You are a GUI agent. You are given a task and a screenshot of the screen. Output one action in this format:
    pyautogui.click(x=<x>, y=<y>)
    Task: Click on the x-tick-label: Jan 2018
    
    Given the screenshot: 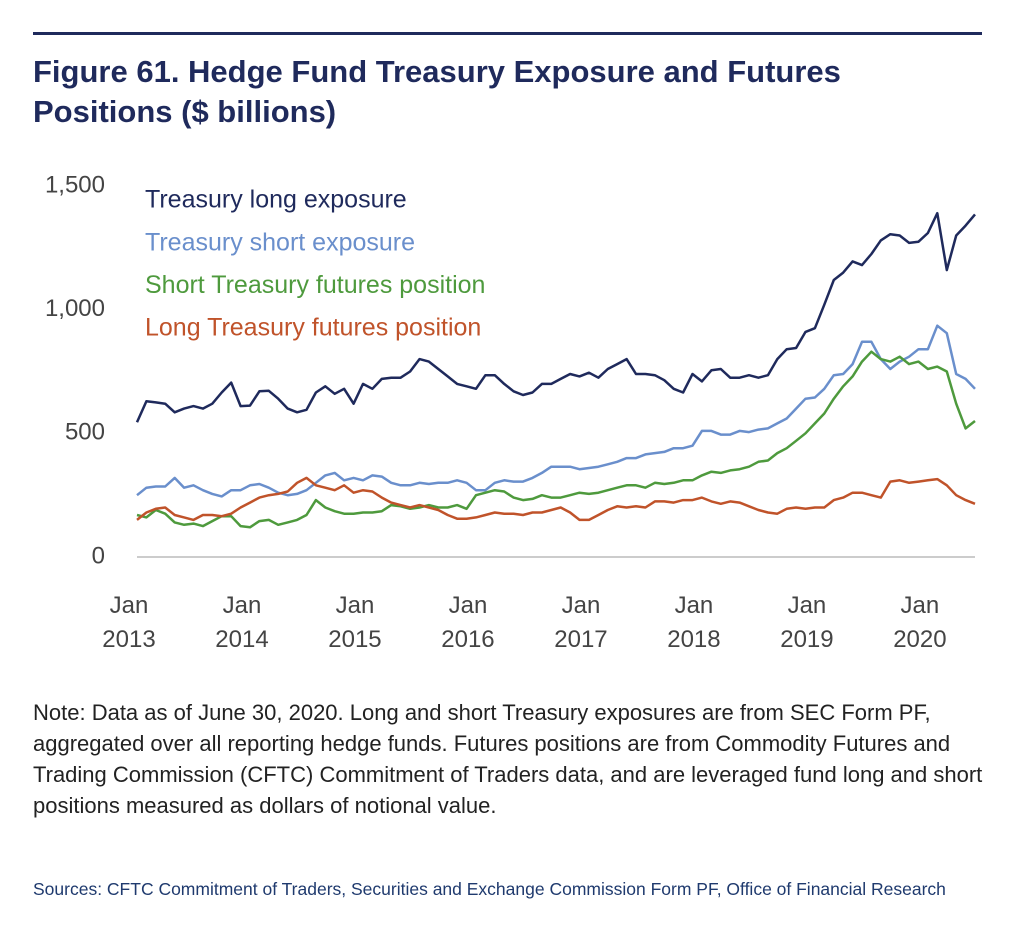 What is the action you would take?
    pyautogui.click(x=694, y=622)
    